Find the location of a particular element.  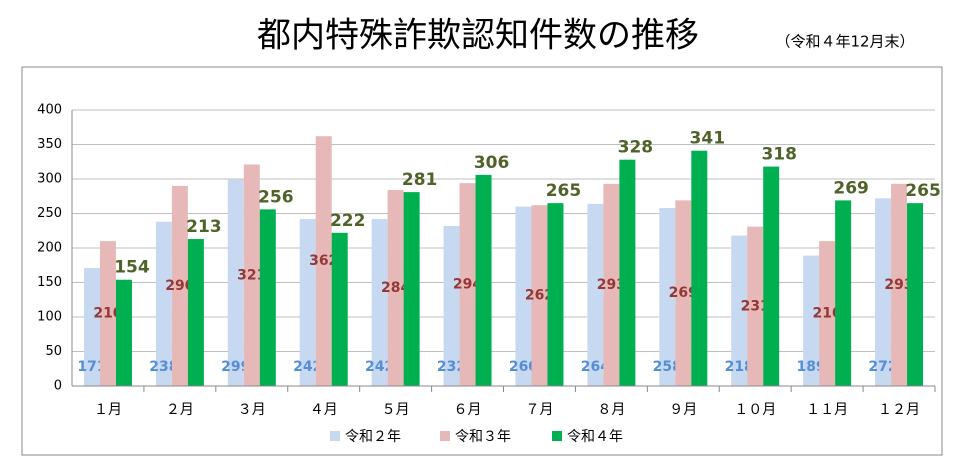

data-label: 328 is located at coordinates (636, 148).